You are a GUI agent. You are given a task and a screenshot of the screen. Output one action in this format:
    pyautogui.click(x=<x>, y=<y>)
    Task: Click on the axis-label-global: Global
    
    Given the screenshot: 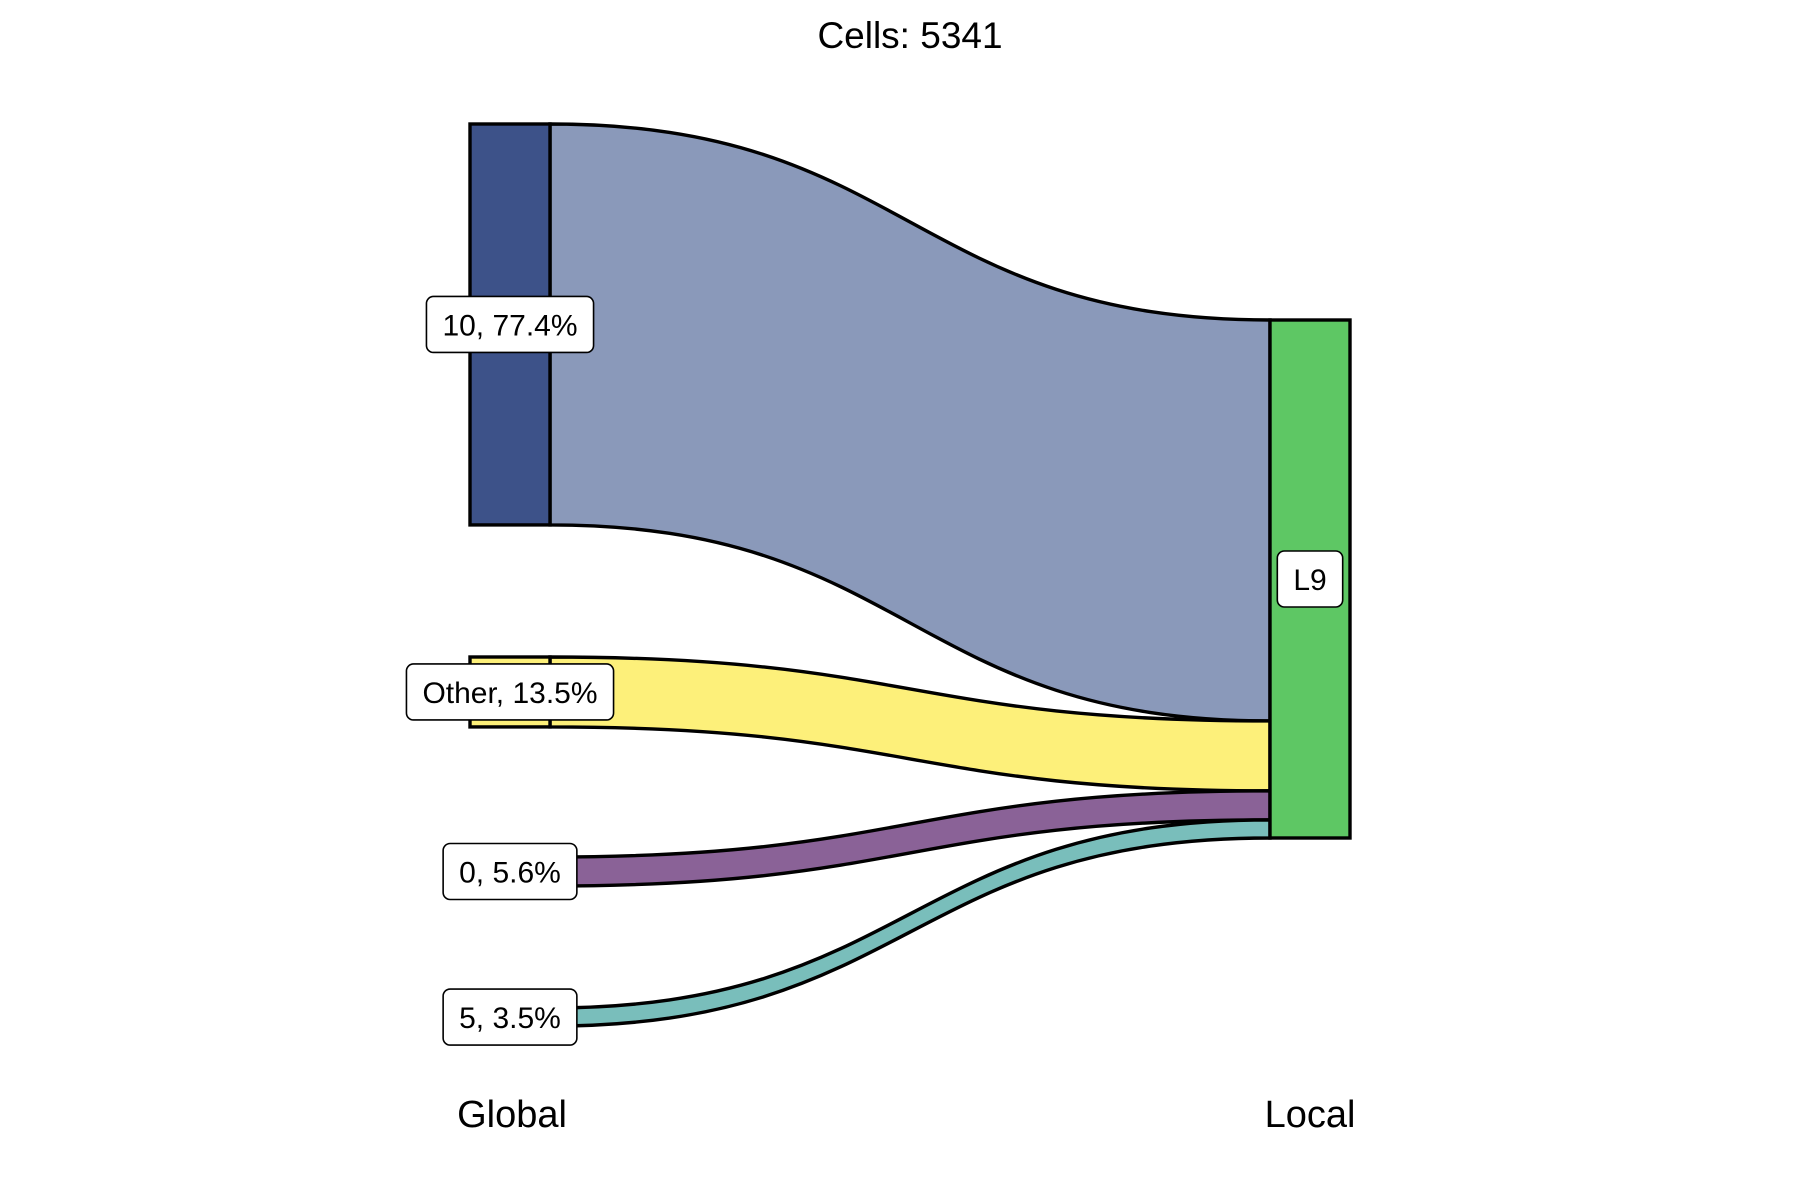 What is the action you would take?
    pyautogui.click(x=512, y=1115)
    